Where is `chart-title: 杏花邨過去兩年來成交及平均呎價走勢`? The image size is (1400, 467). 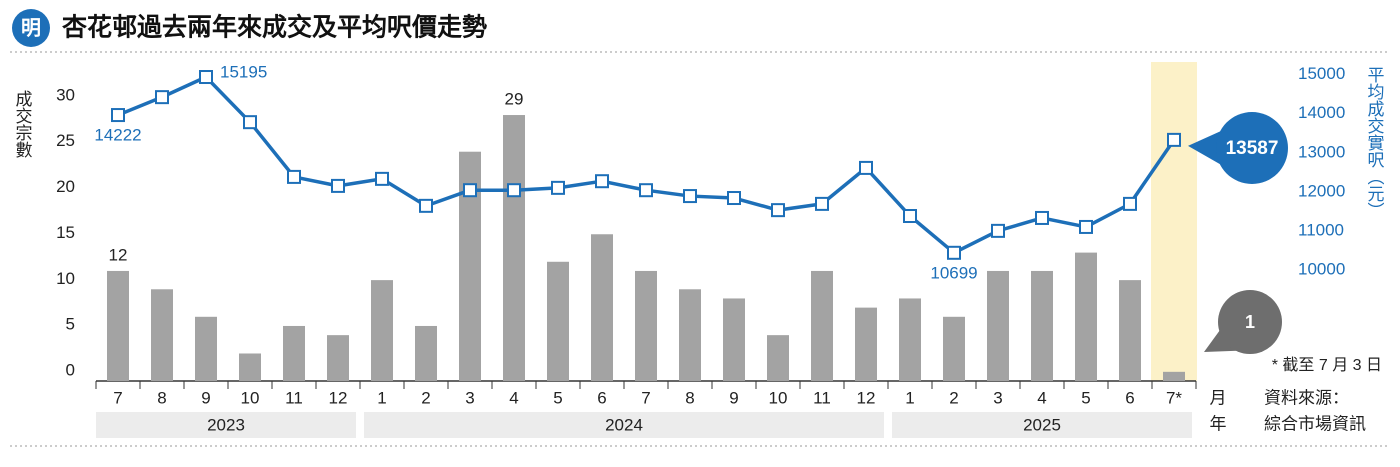
chart-title: 杏花邨過去兩年來成交及平均呎價走勢 is located at coordinates (274, 27).